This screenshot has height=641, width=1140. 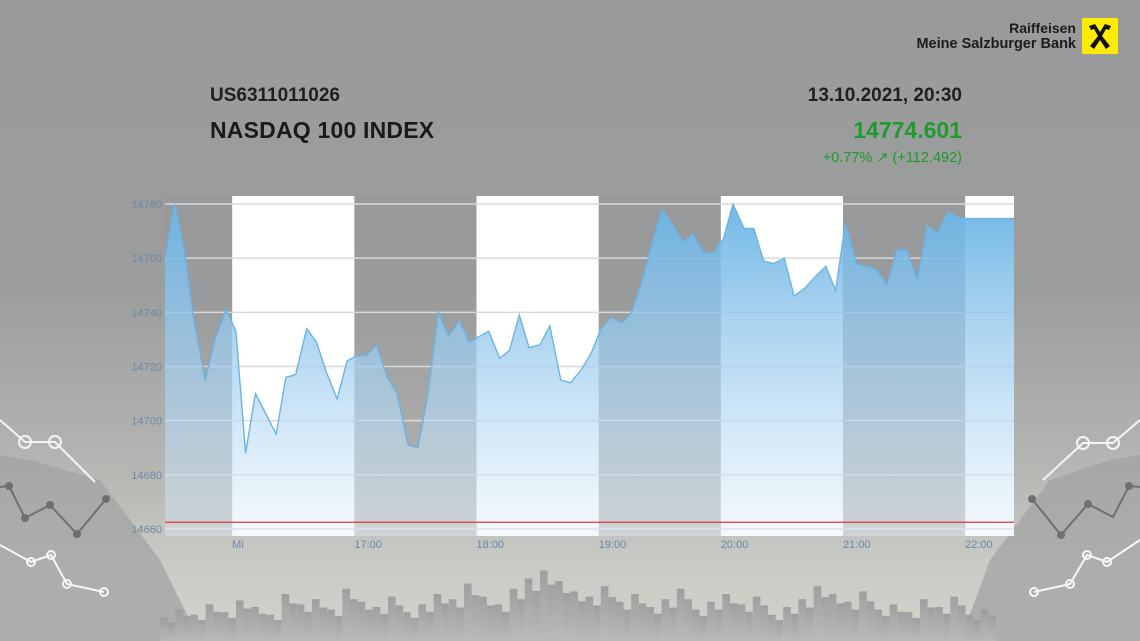 I want to click on y-tick-label: 14780, so click(x=146, y=205).